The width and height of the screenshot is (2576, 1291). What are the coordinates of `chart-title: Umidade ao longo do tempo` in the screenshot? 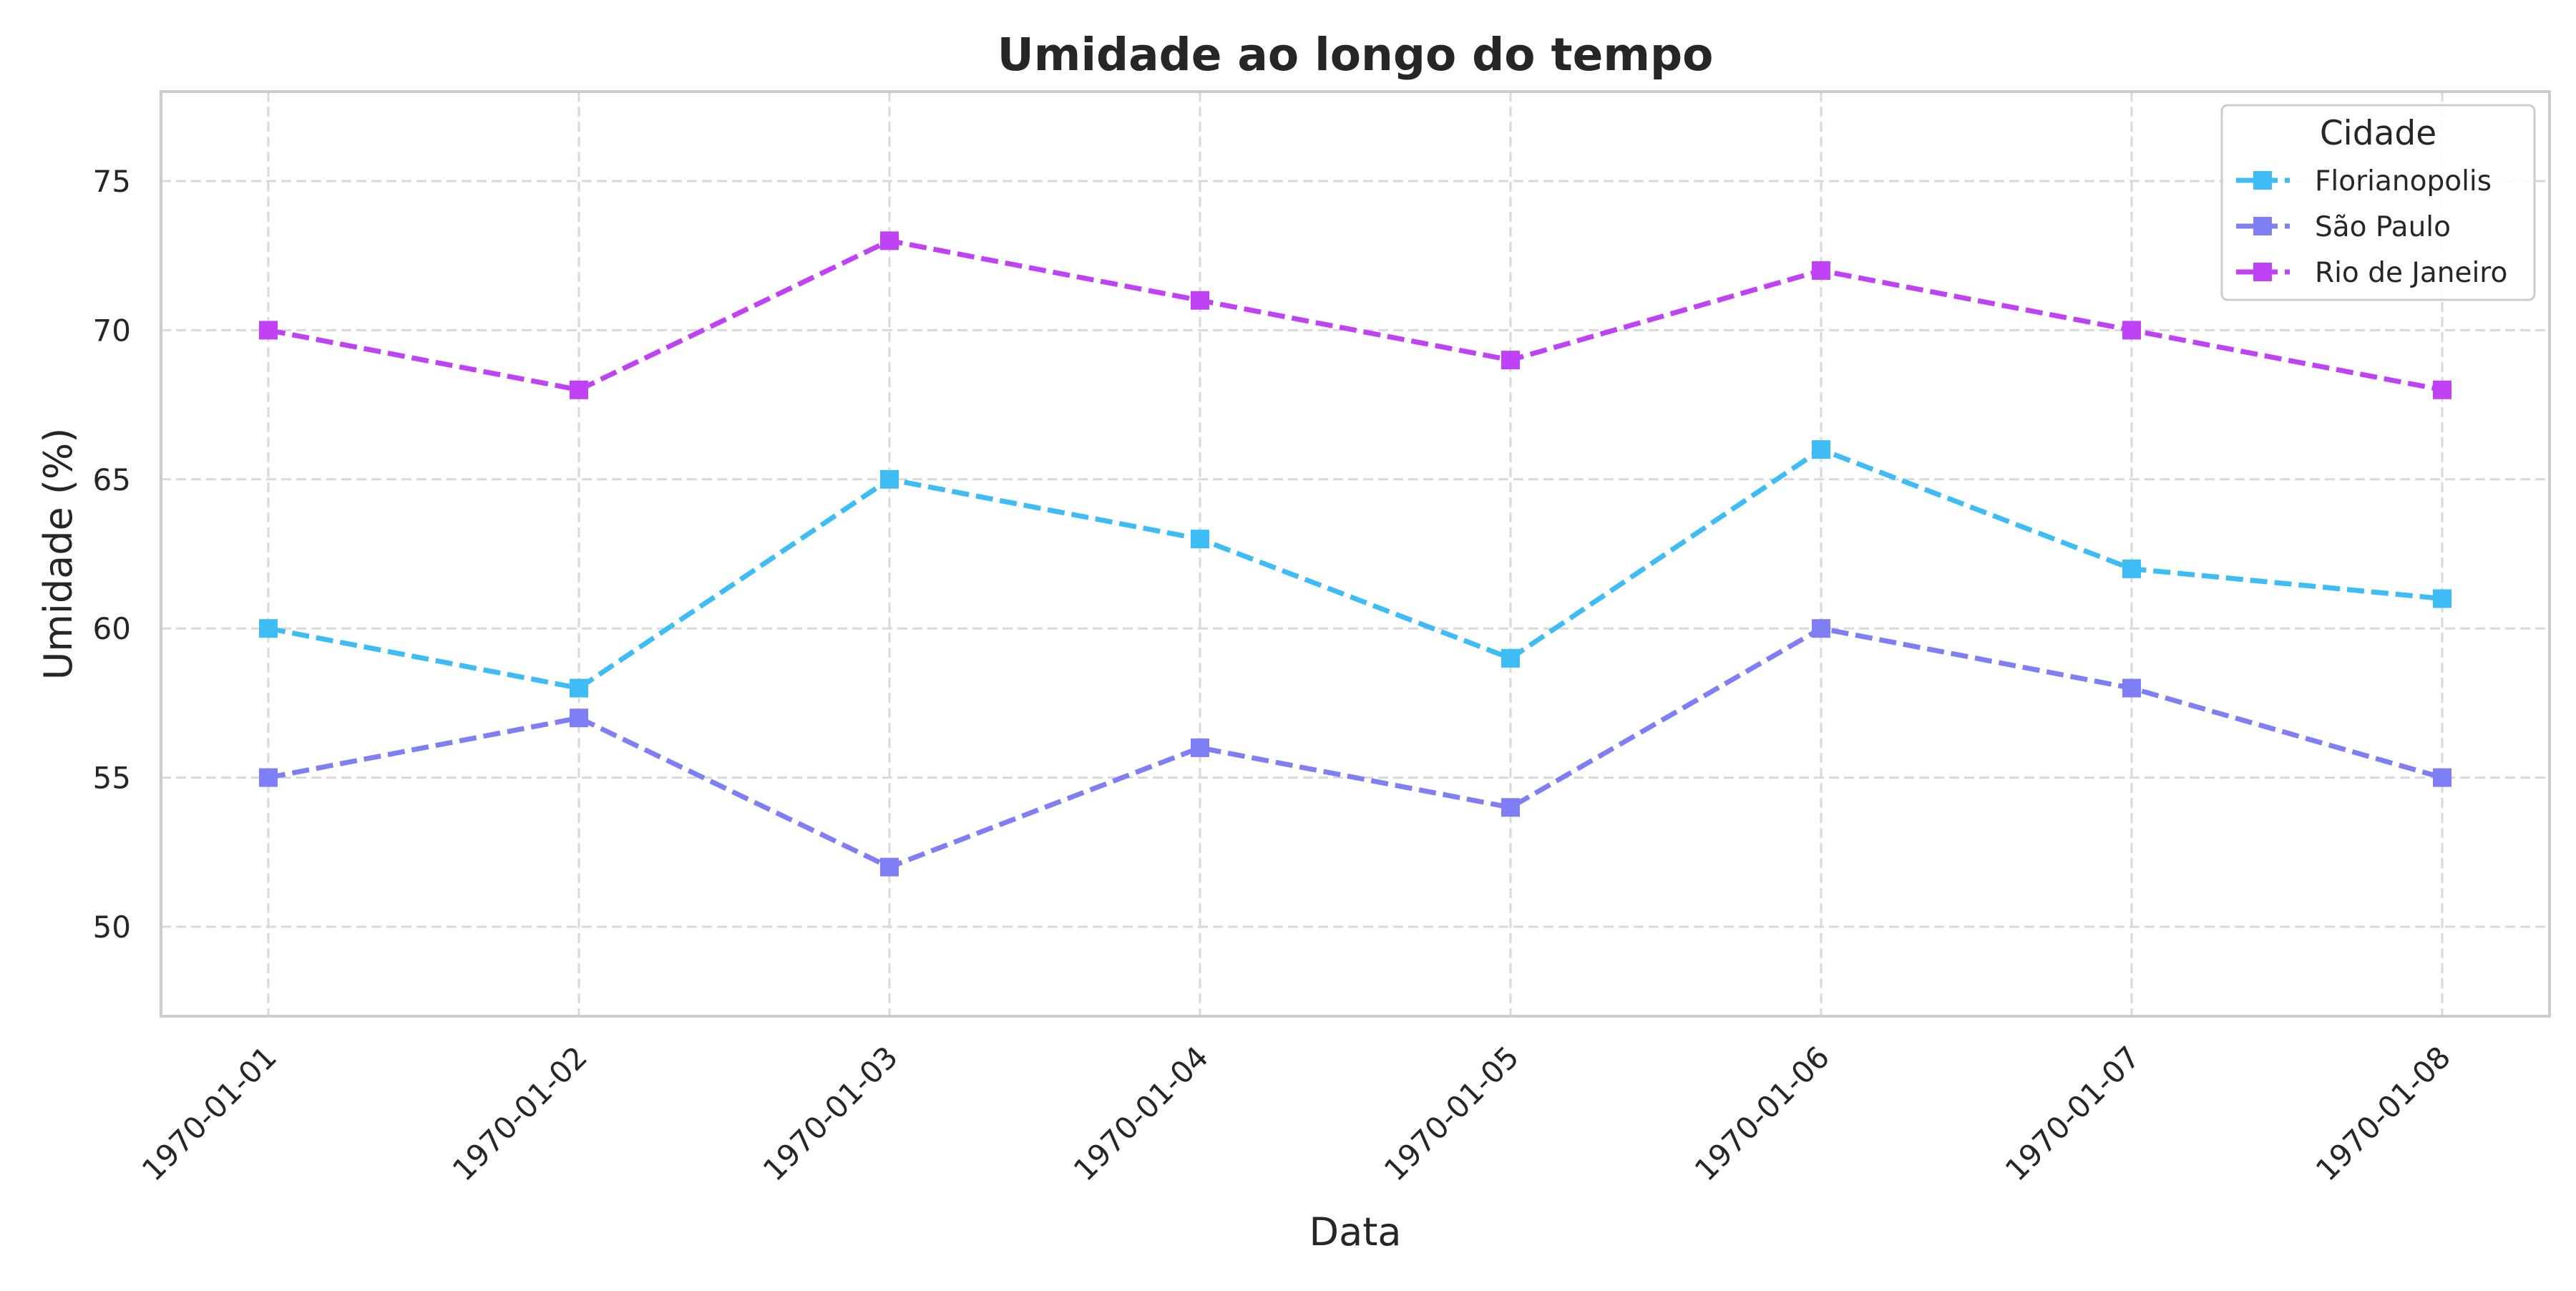 It's located at (1355, 55).